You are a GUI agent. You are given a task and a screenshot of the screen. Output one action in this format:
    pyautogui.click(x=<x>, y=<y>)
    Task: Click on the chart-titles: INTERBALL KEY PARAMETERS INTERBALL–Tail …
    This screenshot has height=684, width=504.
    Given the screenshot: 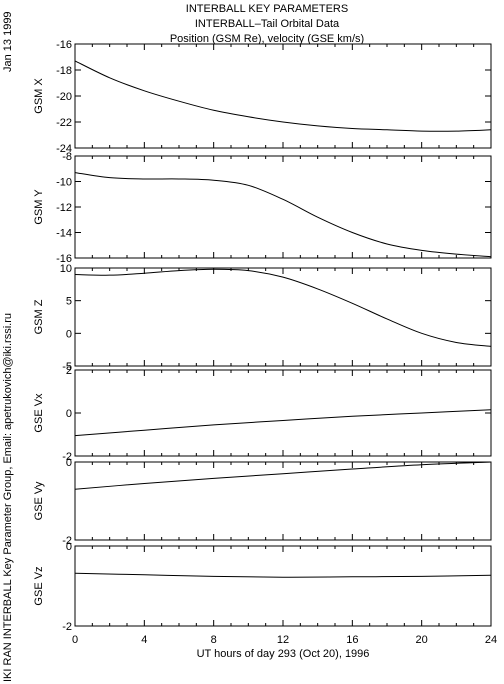 What is the action you would take?
    pyautogui.click(x=252, y=24)
    